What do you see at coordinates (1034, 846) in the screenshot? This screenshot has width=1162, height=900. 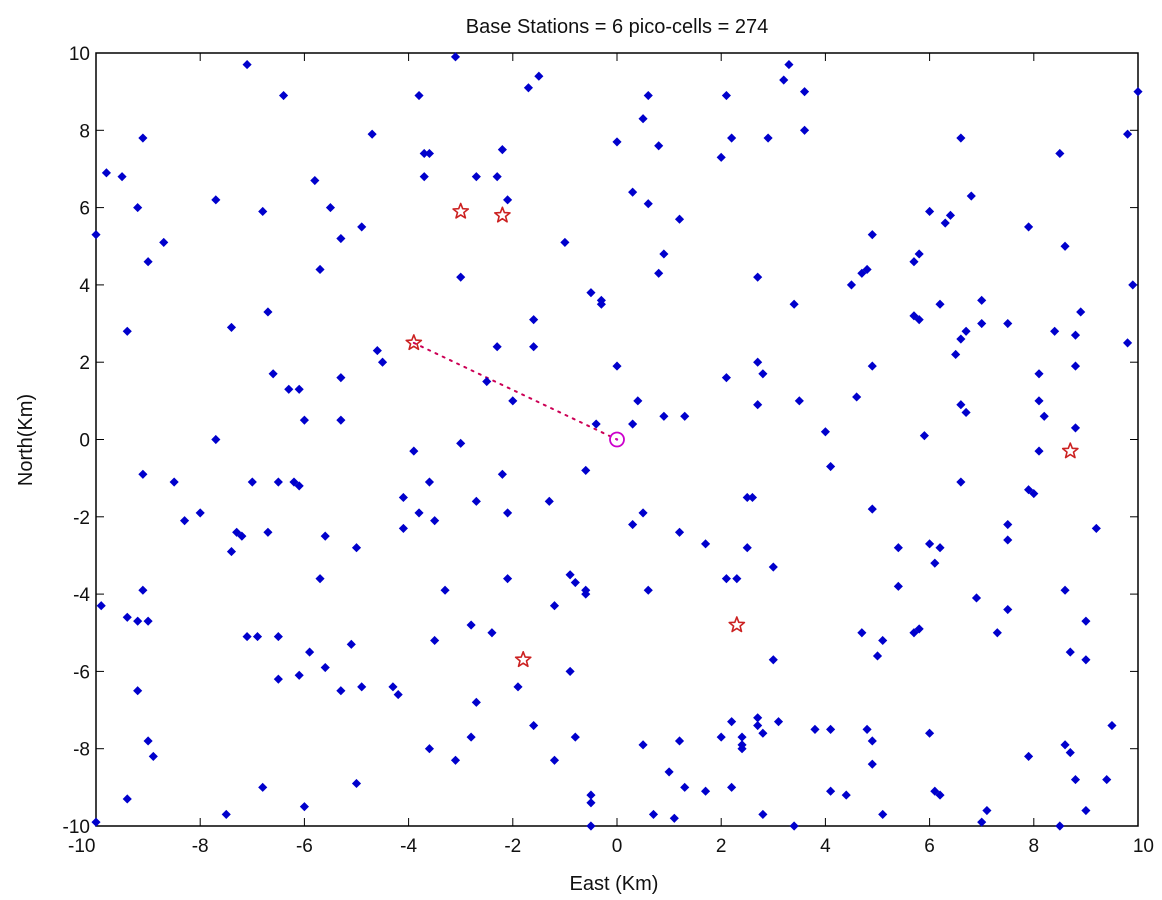 I see `x-tick-label: 8` at bounding box center [1034, 846].